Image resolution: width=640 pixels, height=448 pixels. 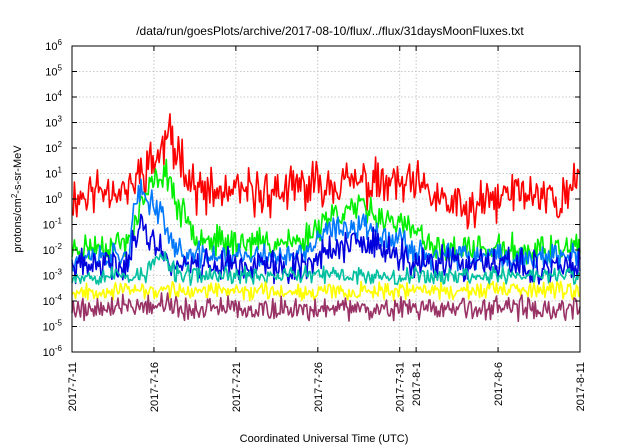 What do you see at coordinates (581, 386) in the screenshot?
I see `x-tick-label: 2017-8-11` at bounding box center [581, 386].